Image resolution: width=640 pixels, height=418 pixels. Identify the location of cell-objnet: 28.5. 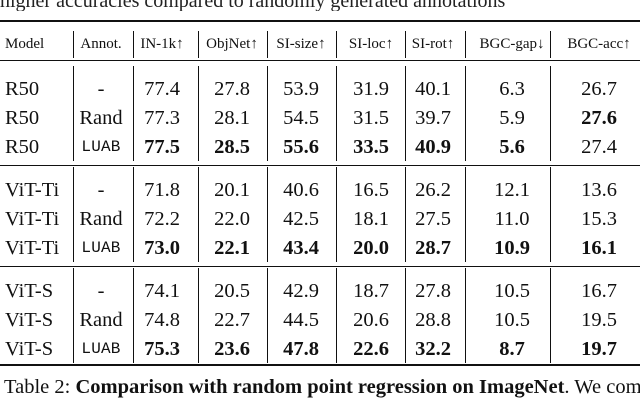
(232, 147).